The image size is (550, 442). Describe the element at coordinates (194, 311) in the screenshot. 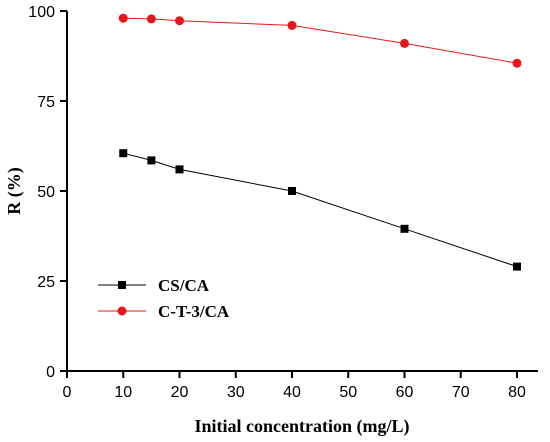

I see `legend-label: C-T-3/CA` at that location.